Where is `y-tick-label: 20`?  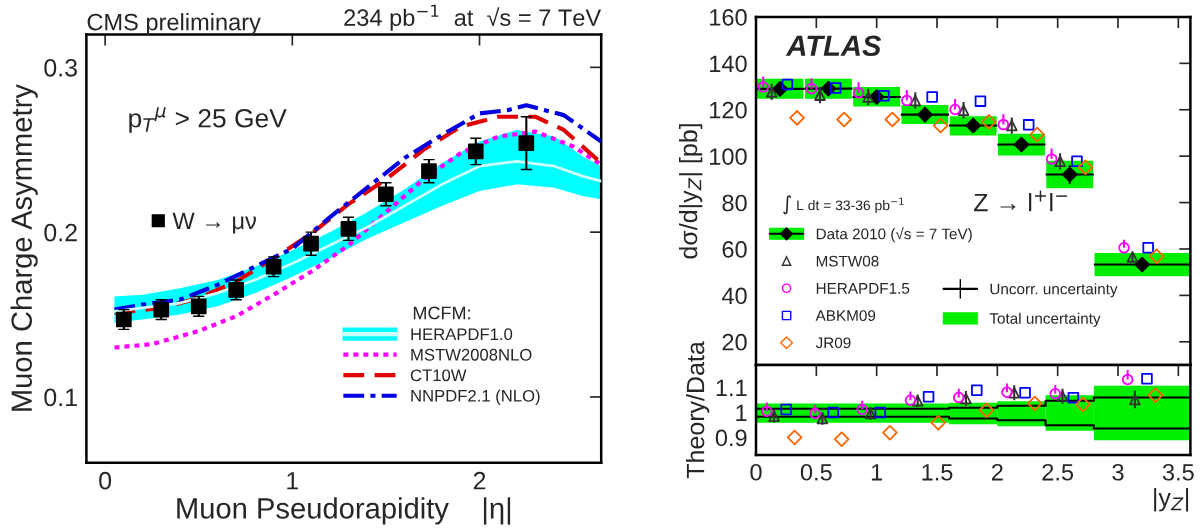
y-tick-label: 20 is located at coordinates (734, 342).